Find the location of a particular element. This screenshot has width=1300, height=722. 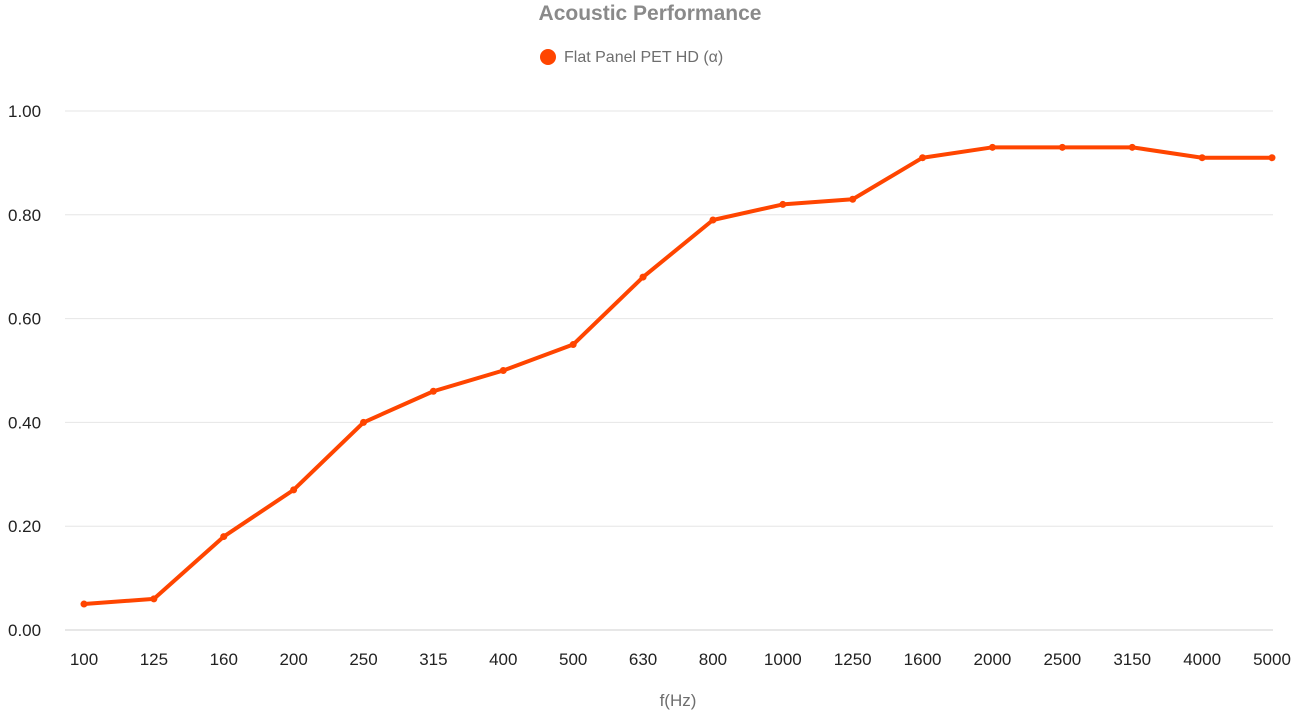

y-tick-label: 0.80 is located at coordinates (24, 215).